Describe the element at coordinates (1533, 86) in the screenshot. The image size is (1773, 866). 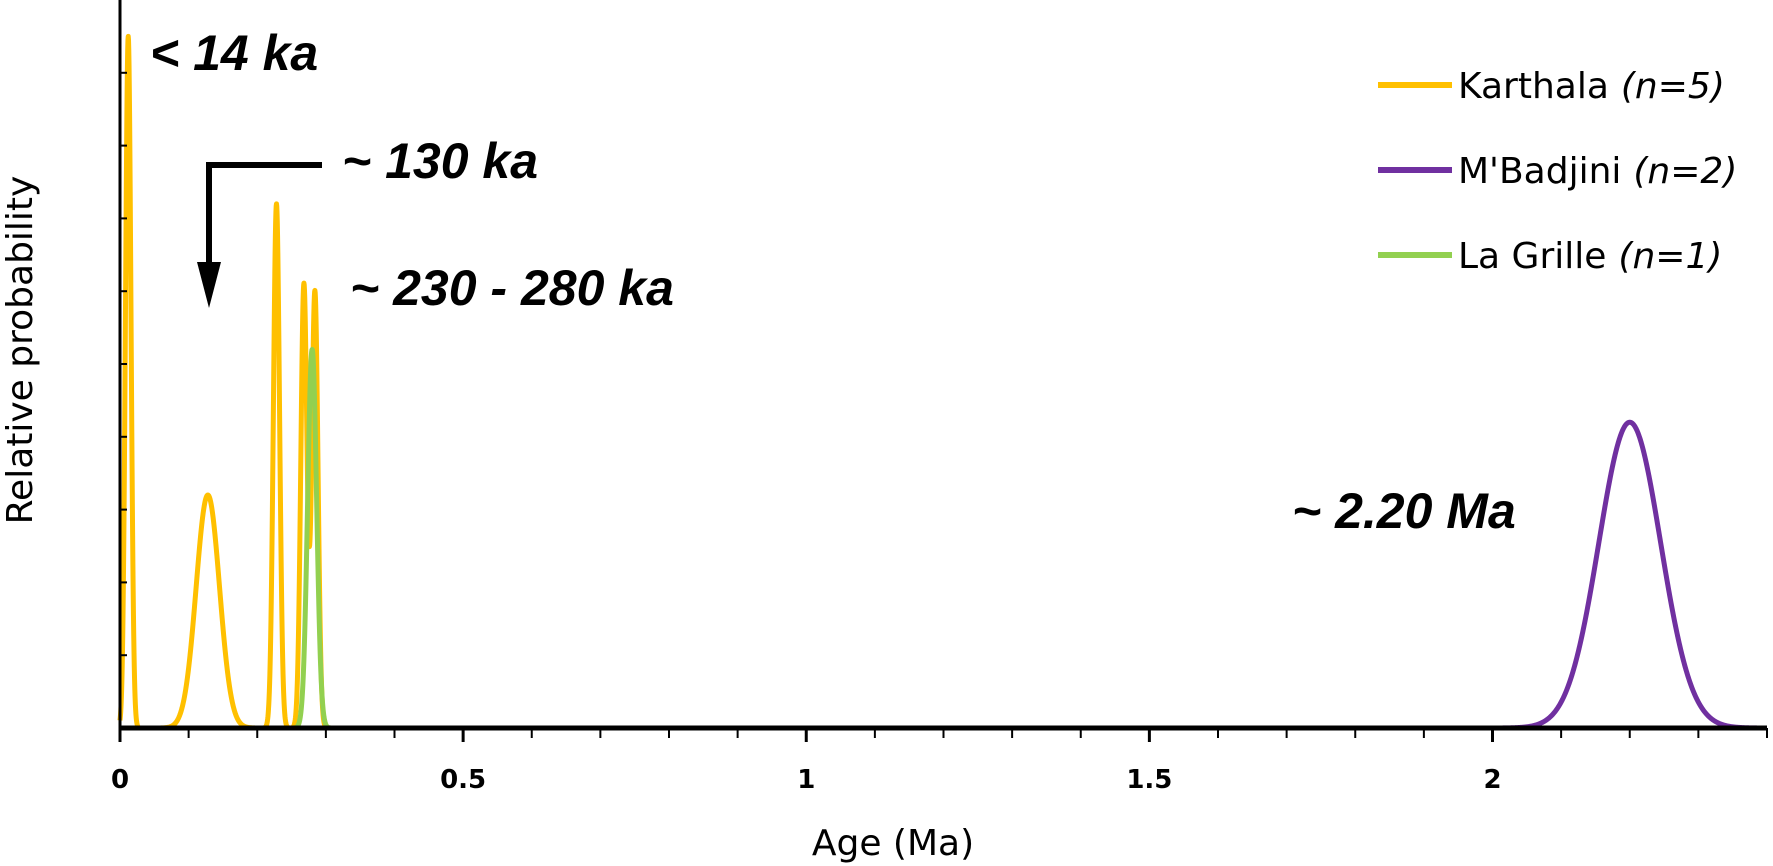
I see `legend-label: Karthala` at that location.